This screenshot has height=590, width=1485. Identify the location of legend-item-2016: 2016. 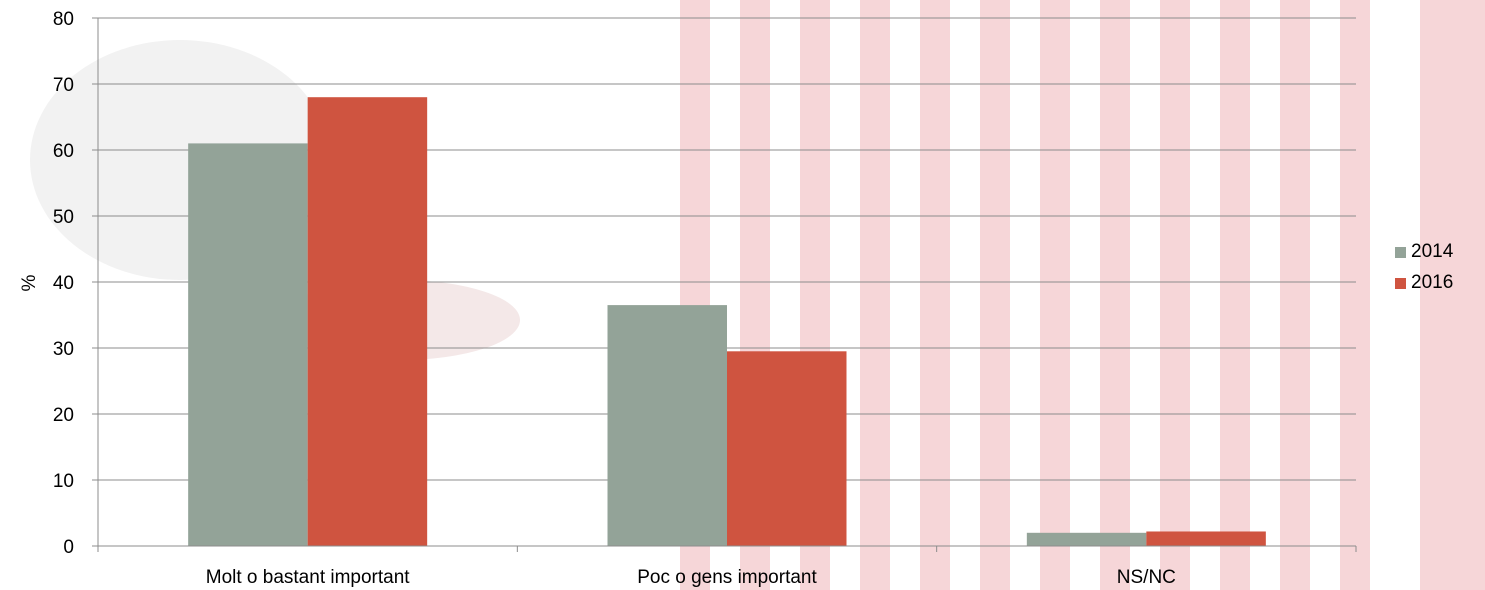
(1424, 283).